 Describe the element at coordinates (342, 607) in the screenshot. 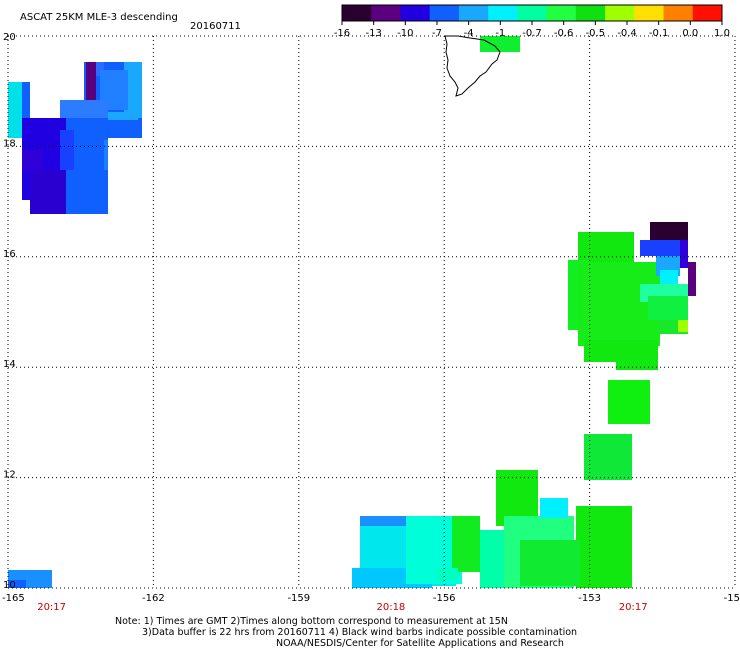

I see `time-labels: 20:17 20:18 20:17` at that location.